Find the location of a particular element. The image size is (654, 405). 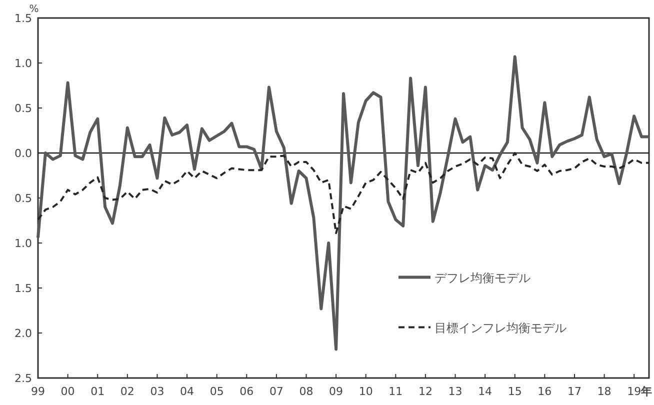

x-tick-label: 07 is located at coordinates (276, 391).